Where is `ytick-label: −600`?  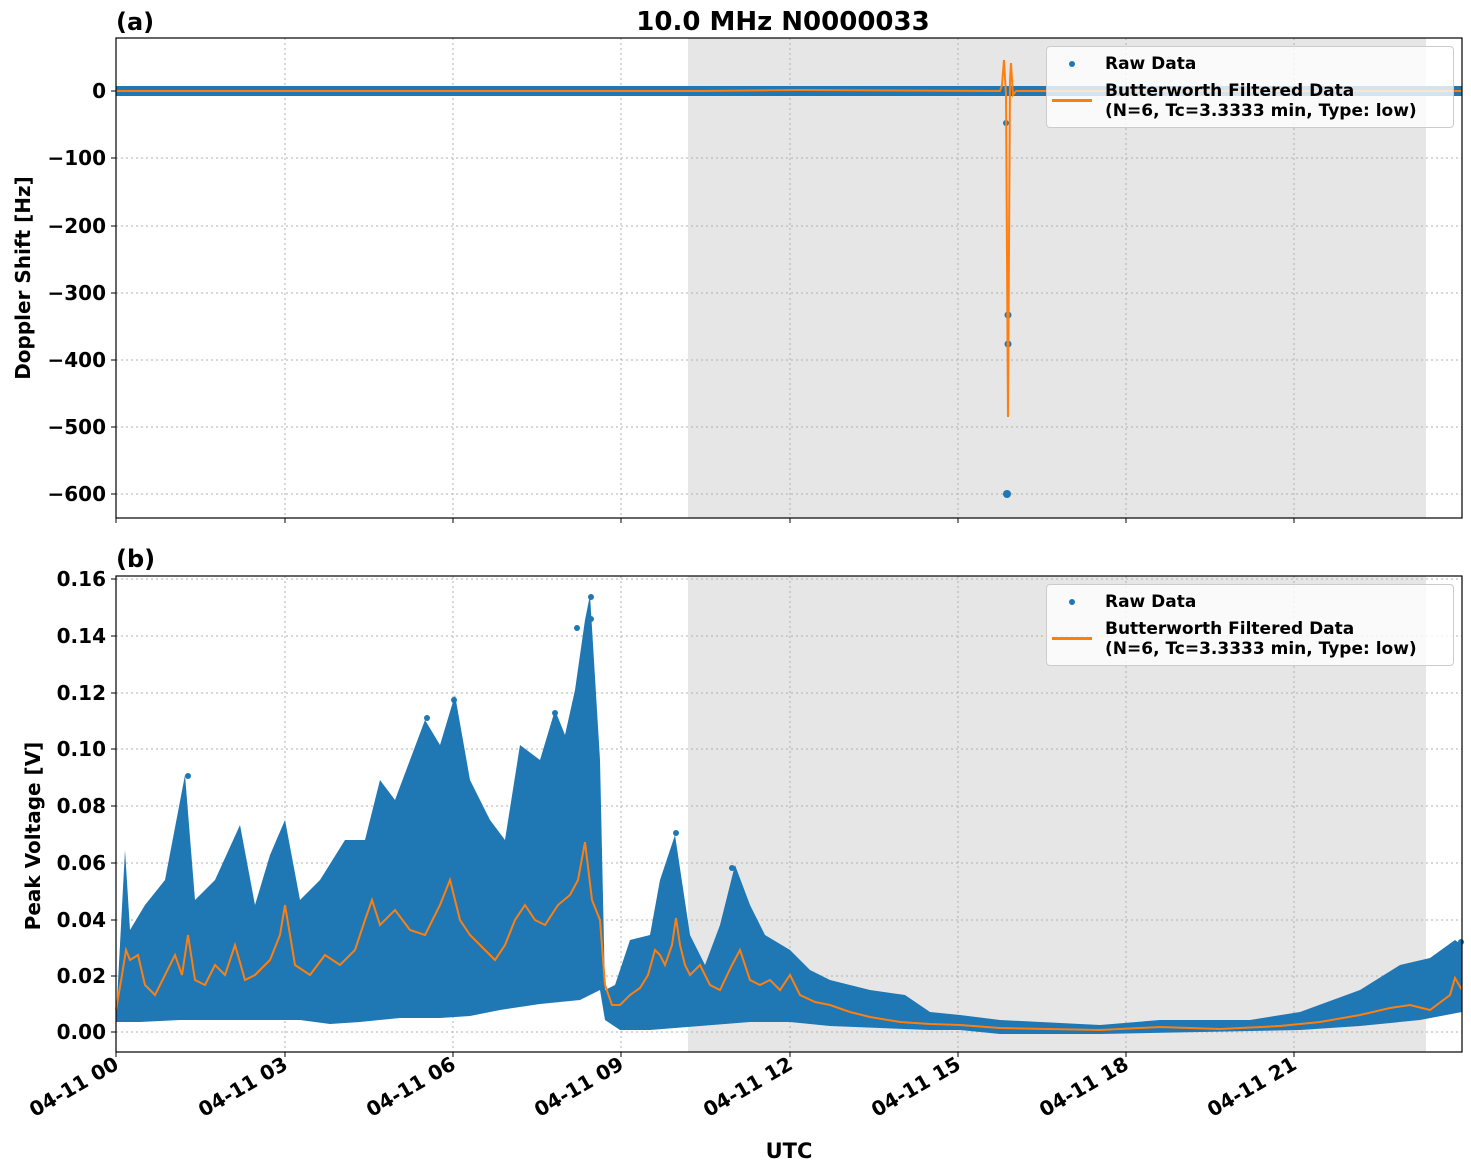
ytick-label: −600 is located at coordinates (76, 494).